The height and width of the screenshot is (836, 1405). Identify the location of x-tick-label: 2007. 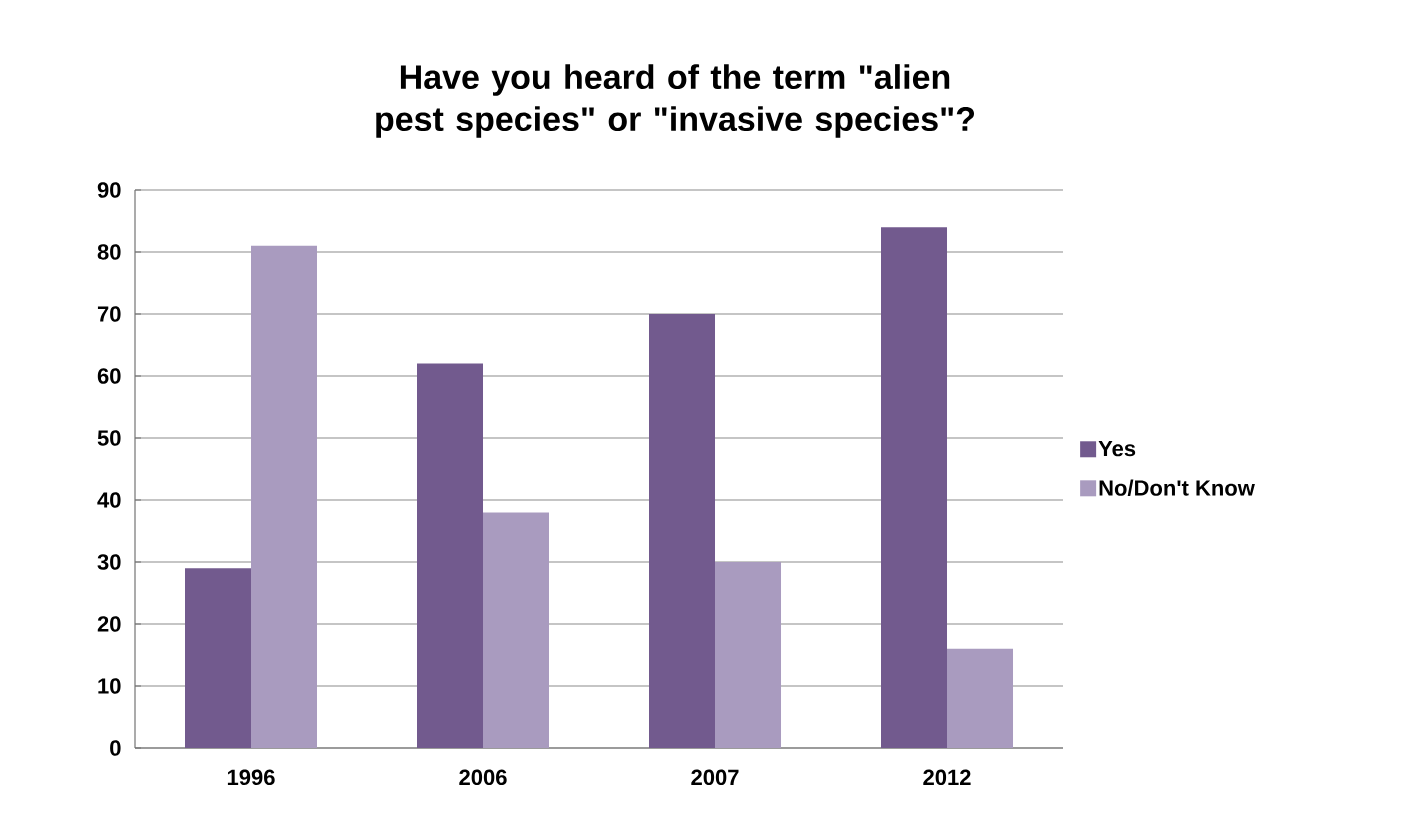
(715, 777).